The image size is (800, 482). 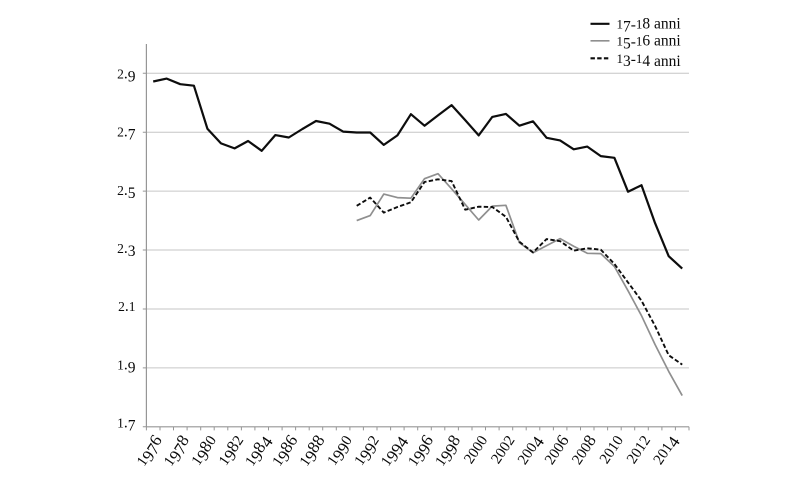 I want to click on svg-text: 2.9, so click(x=126, y=76).